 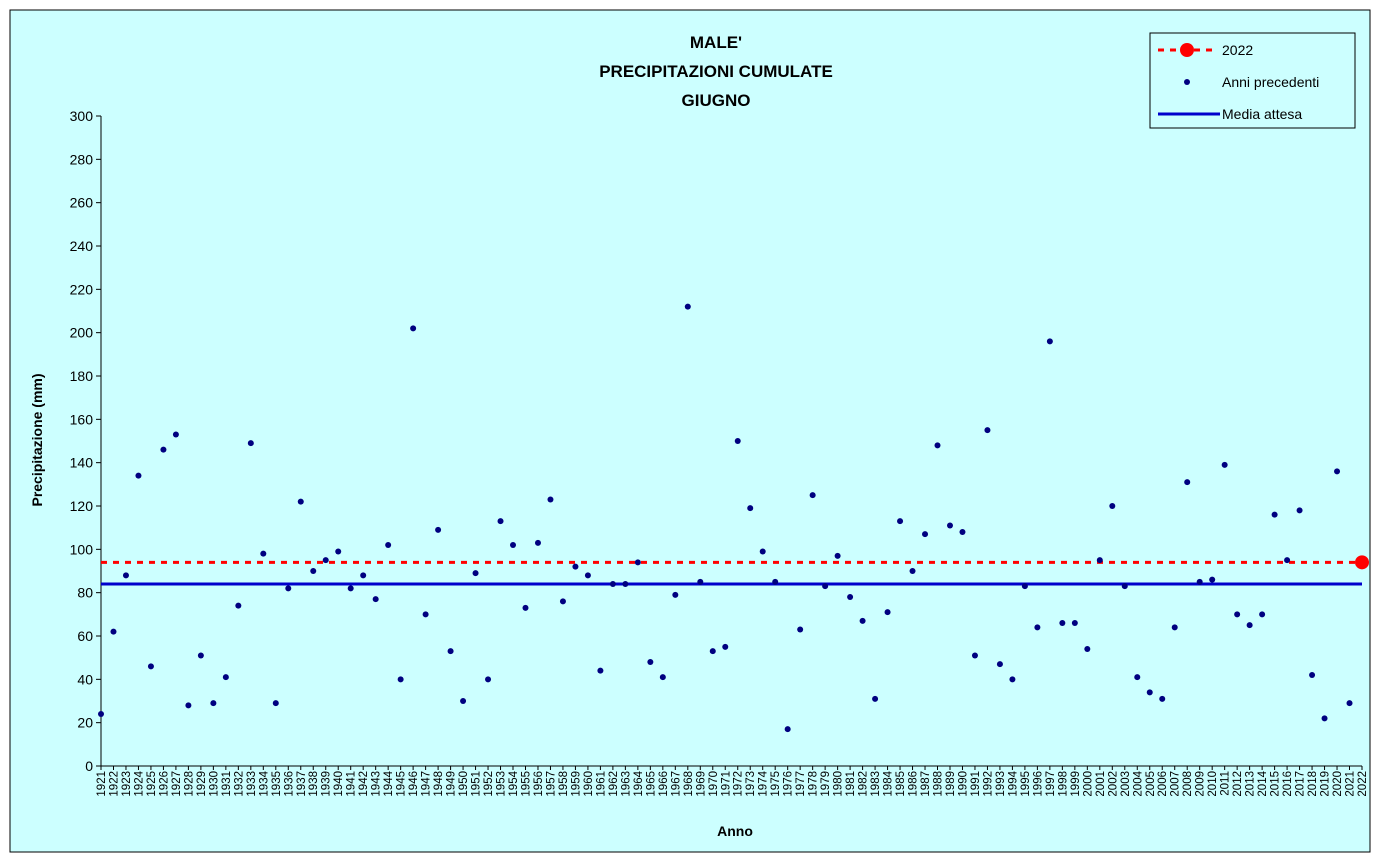 What do you see at coordinates (716, 71) in the screenshot?
I see `chart-title: PRECIPITAZIONI CUMULATE` at bounding box center [716, 71].